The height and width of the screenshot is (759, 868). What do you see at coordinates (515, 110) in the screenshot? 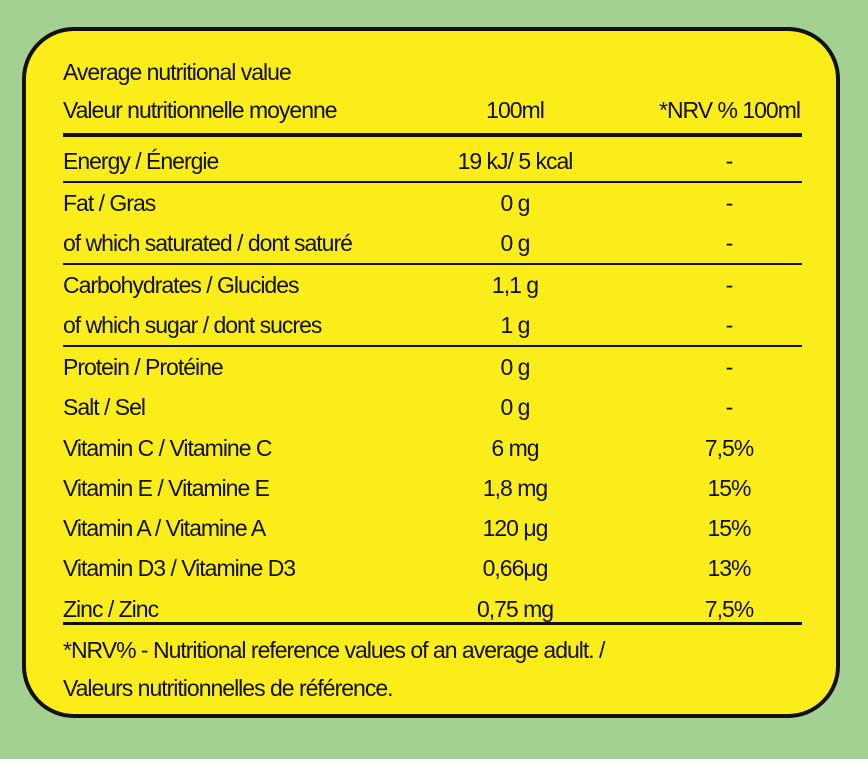
I see `header-per-100ml: 100ml` at bounding box center [515, 110].